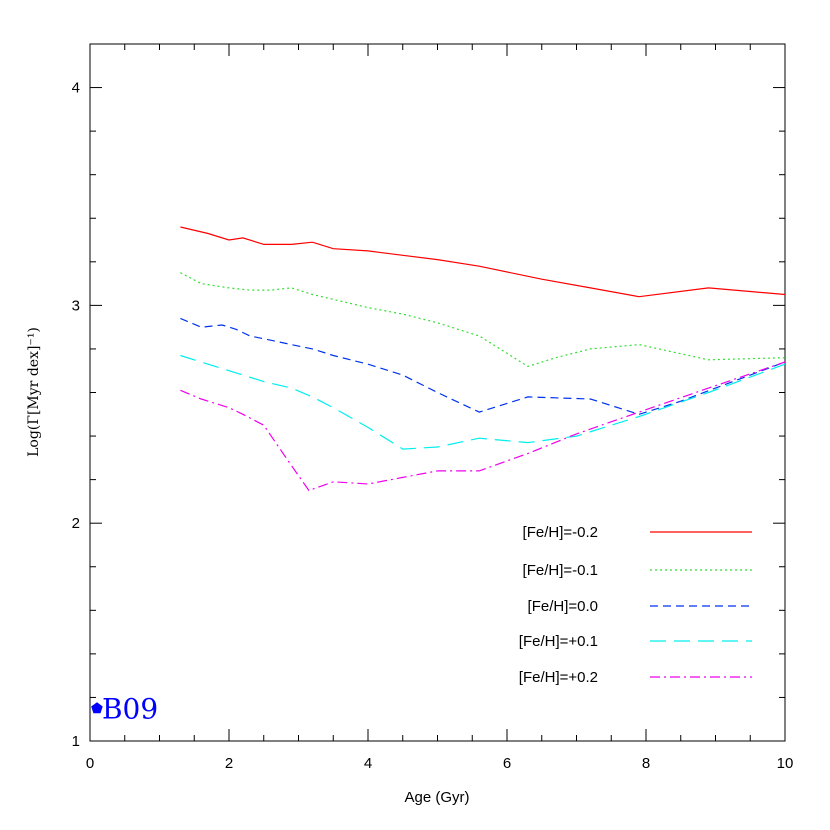 The width and height of the screenshot is (830, 830). I want to click on y-tick-label: 1, so click(76, 741).